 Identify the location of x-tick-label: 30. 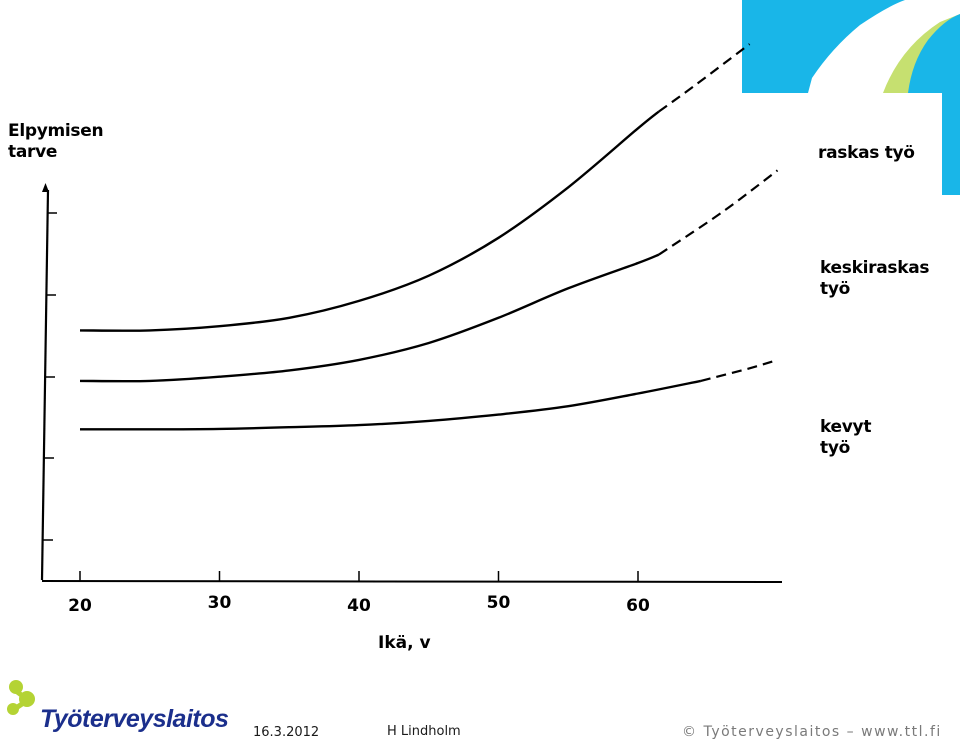
(220, 603).